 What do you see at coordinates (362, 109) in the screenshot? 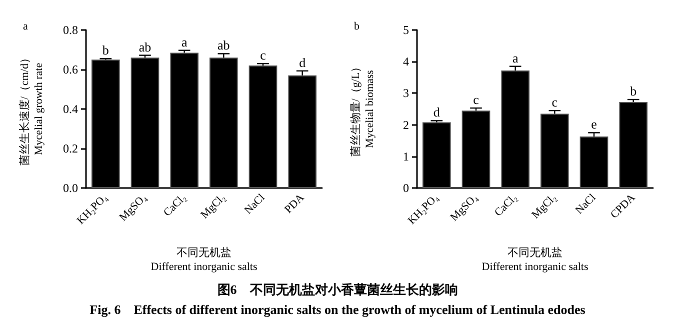
I see `y-axis-title: 菌丝生物量/（g/L） Mycelial biomass` at bounding box center [362, 109].